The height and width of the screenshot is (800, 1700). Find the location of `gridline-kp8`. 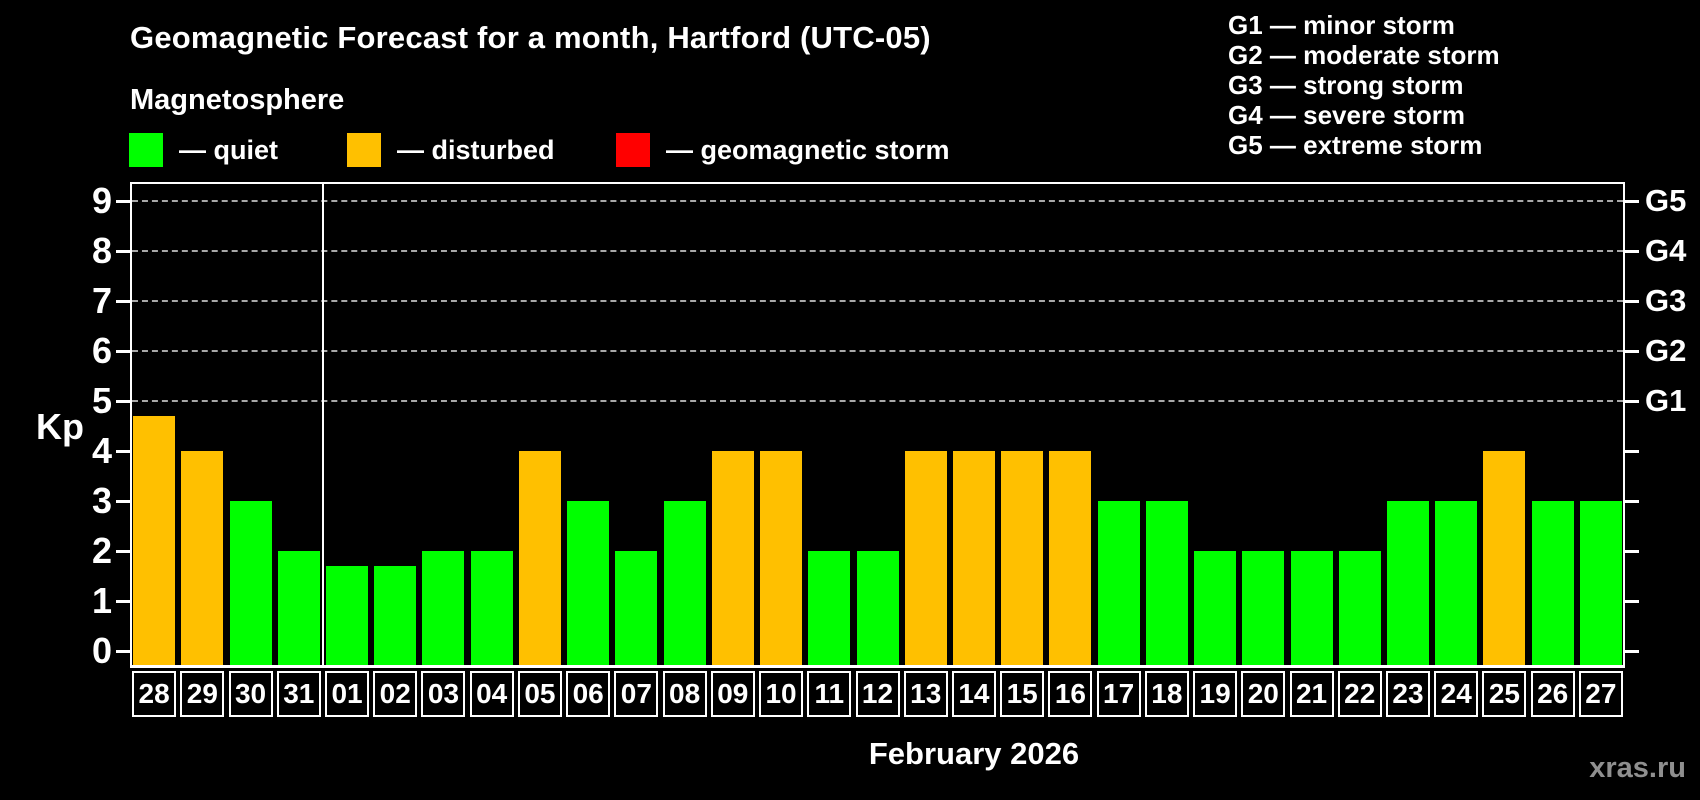

gridline-kp8 is located at coordinates (877, 251).